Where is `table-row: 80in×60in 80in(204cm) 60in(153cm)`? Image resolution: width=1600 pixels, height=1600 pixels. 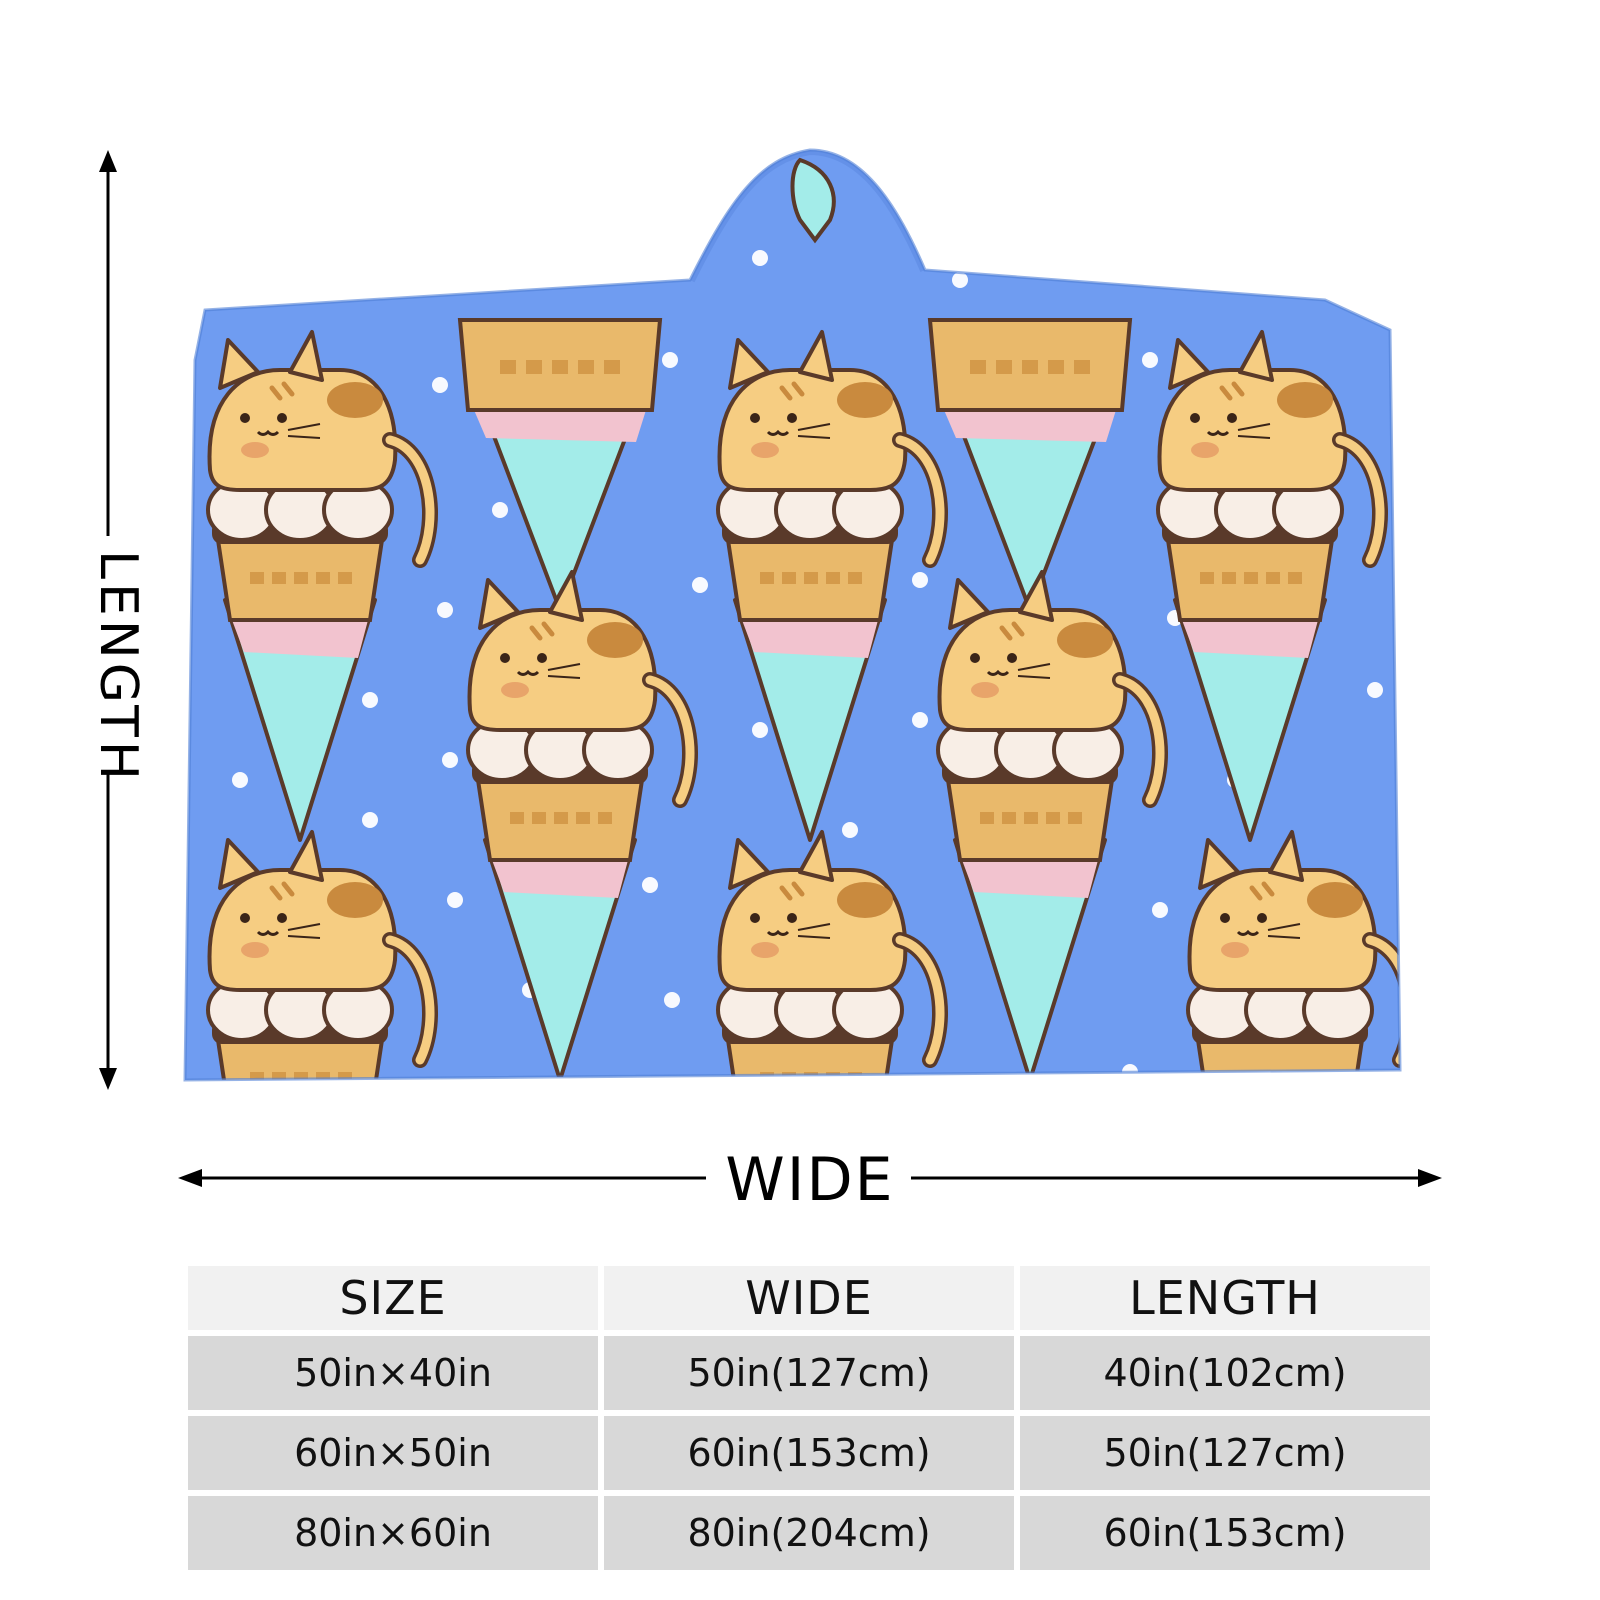
table-row: 80in×60in 80in(204cm) 60in(153cm) is located at coordinates (809, 1533).